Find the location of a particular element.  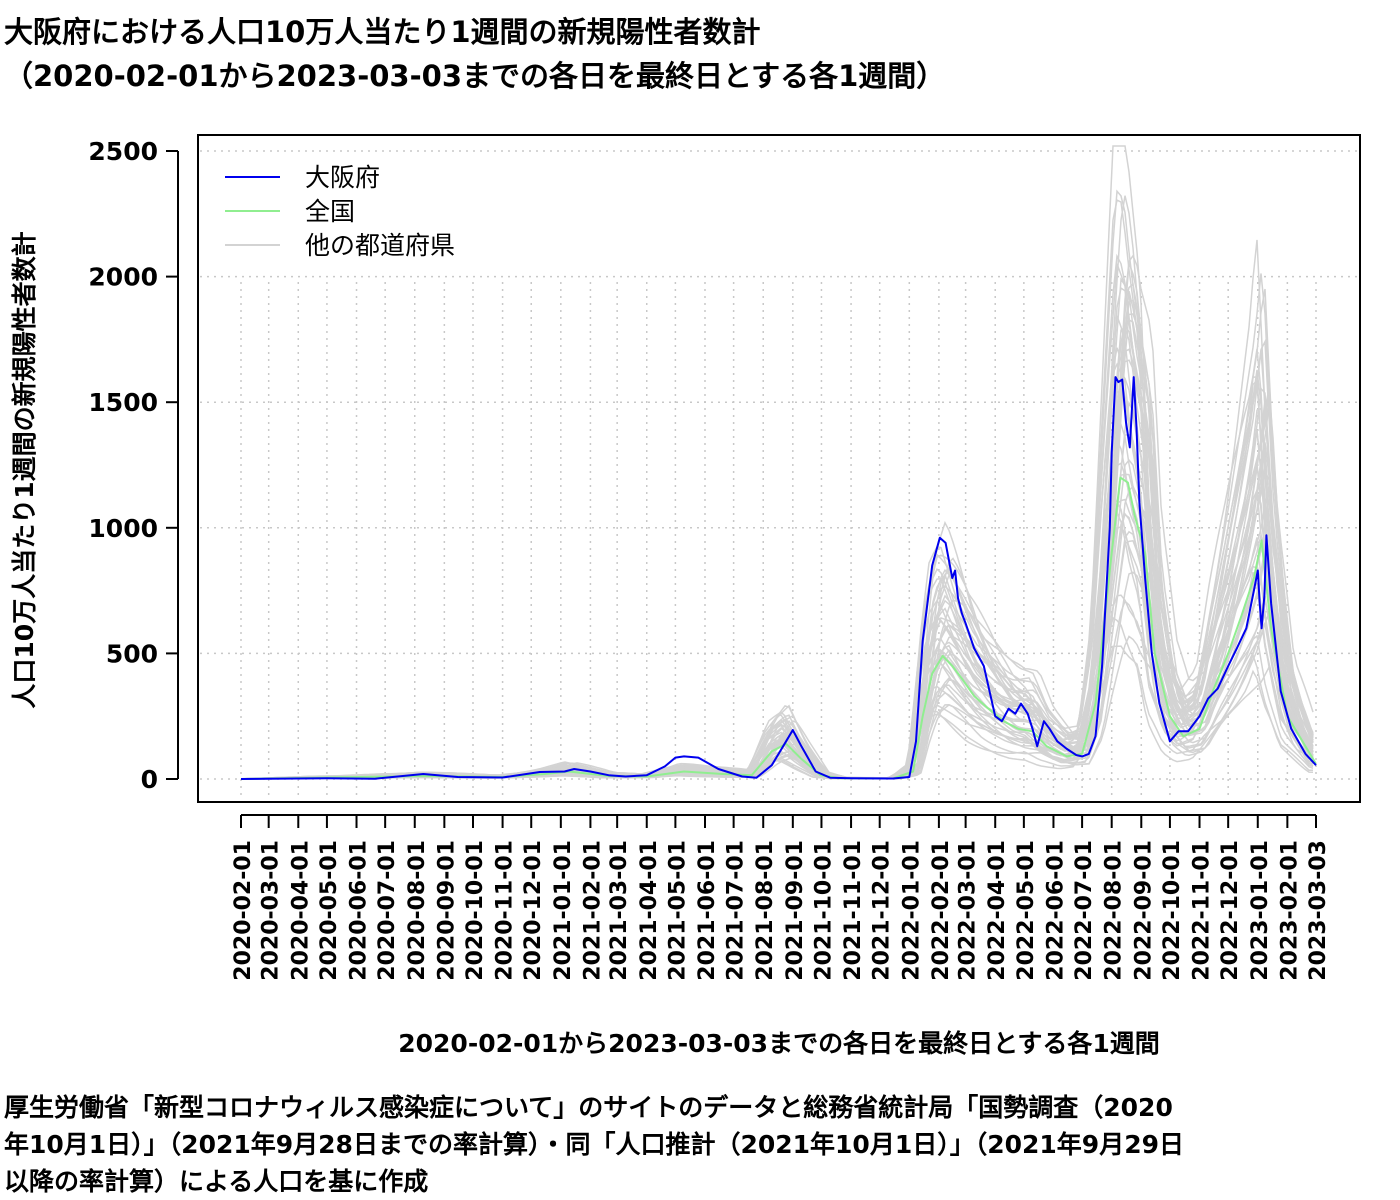

x-tick-label: 2022-12-01 is located at coordinates (1230, 910).